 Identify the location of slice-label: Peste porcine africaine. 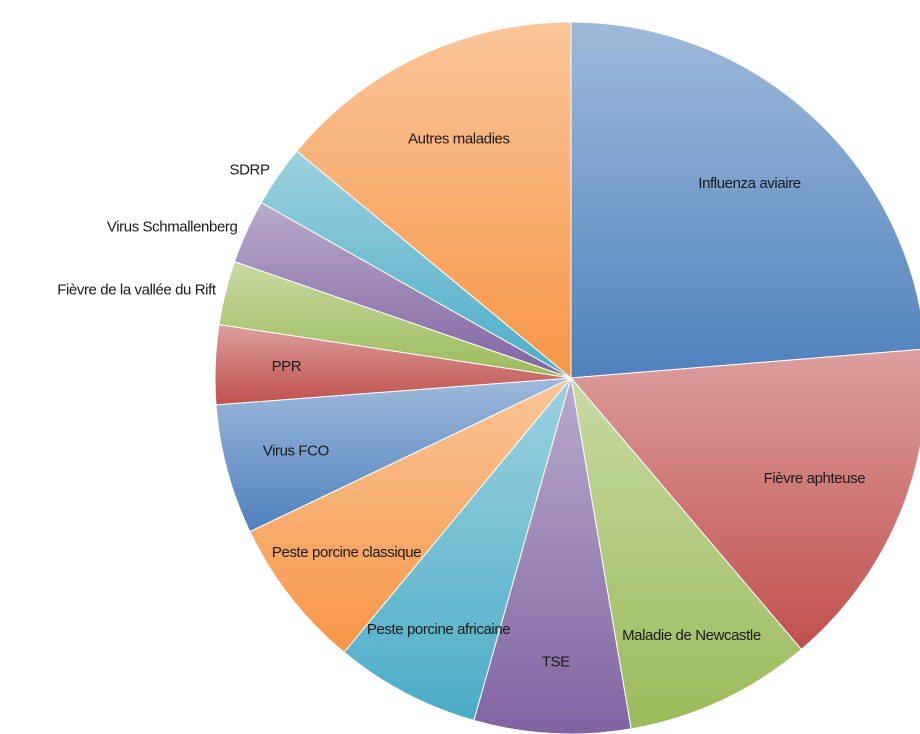
(438, 629).